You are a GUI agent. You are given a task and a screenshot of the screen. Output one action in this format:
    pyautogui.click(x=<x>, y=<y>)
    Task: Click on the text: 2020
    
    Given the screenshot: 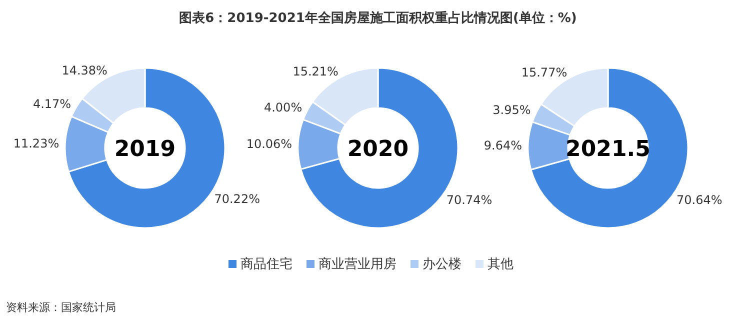 What is the action you would take?
    pyautogui.click(x=378, y=149)
    